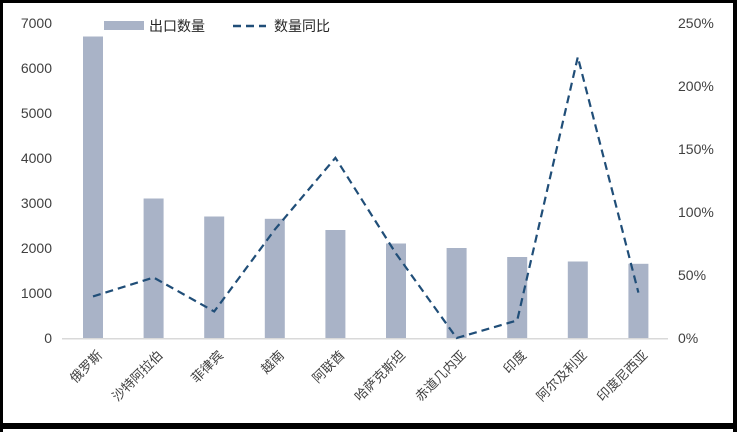  Describe the element at coordinates (368, 1) in the screenshot. I see `frame-border-top` at that location.